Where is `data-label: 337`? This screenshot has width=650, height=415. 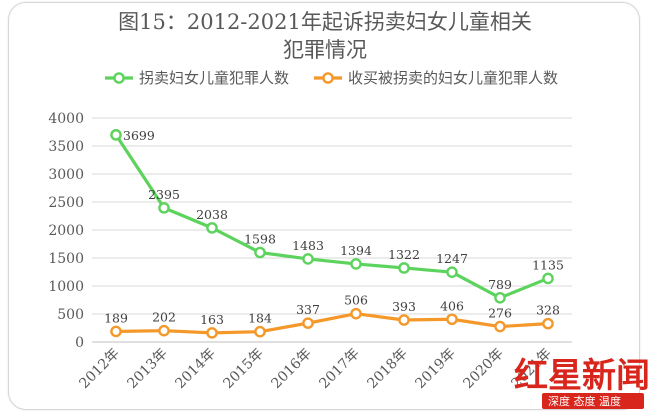 data-label: 337 is located at coordinates (308, 309).